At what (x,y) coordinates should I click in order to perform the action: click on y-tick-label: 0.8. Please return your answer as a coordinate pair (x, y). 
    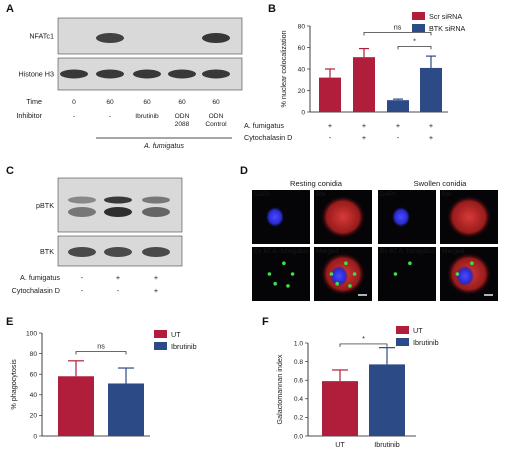
    Looking at the image, I should click on (298, 362).